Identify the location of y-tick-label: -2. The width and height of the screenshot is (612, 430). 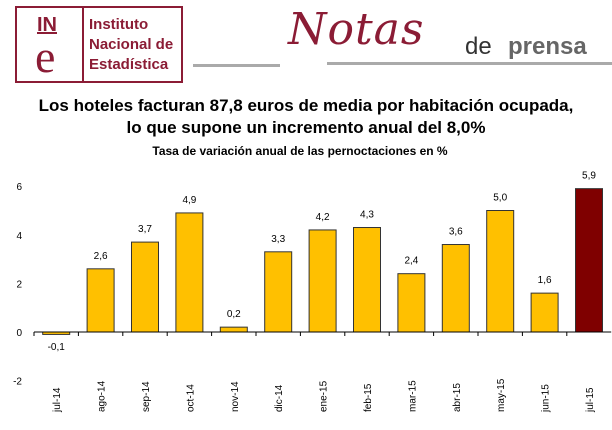
(17, 382).